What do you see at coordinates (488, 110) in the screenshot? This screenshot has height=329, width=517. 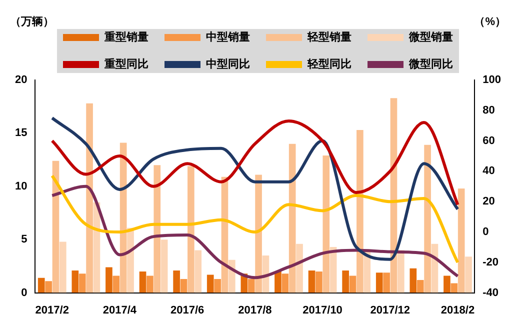 I see `y2-tick-label: 80` at bounding box center [488, 110].